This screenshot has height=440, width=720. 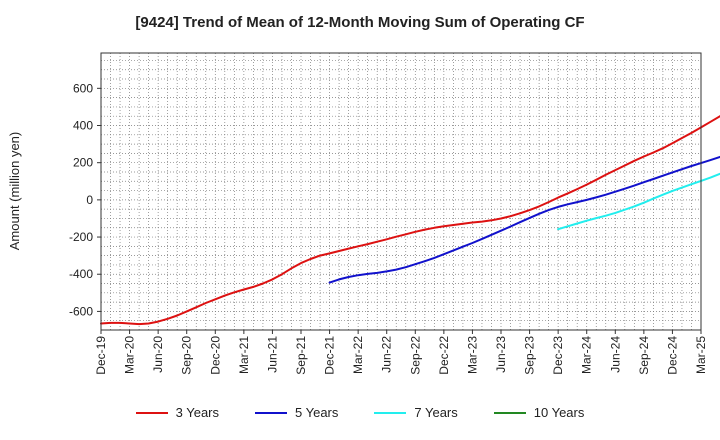 I want to click on x-tick-label: Dec-20, so click(x=215, y=355).